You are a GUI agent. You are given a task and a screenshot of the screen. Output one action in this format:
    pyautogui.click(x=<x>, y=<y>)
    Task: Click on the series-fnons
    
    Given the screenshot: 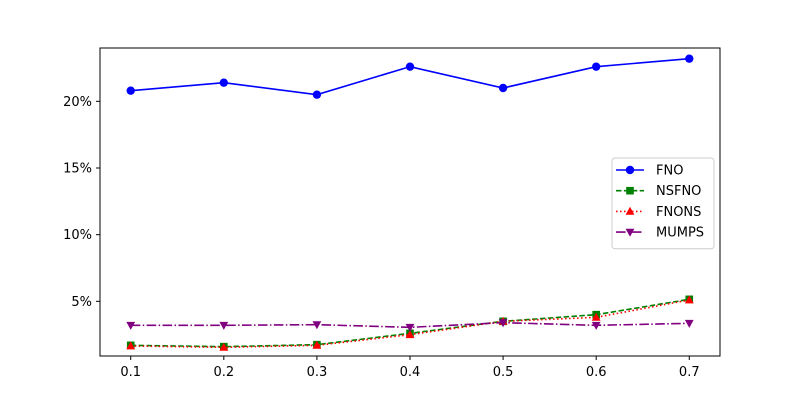 What is the action you would take?
    pyautogui.click(x=410, y=323)
    